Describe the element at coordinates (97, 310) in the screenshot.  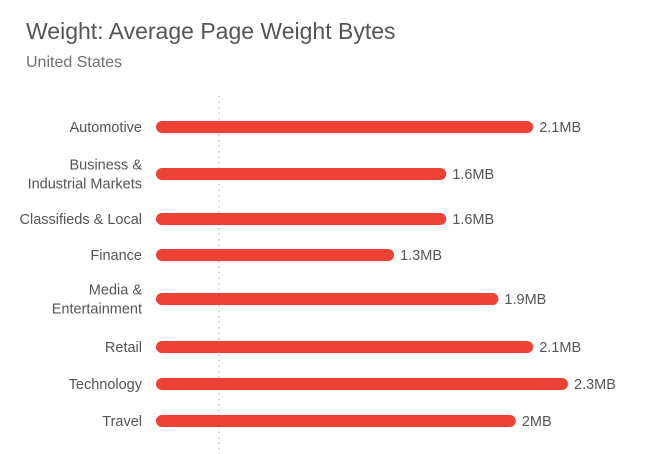
I see `category-label: Entertainment` at that location.